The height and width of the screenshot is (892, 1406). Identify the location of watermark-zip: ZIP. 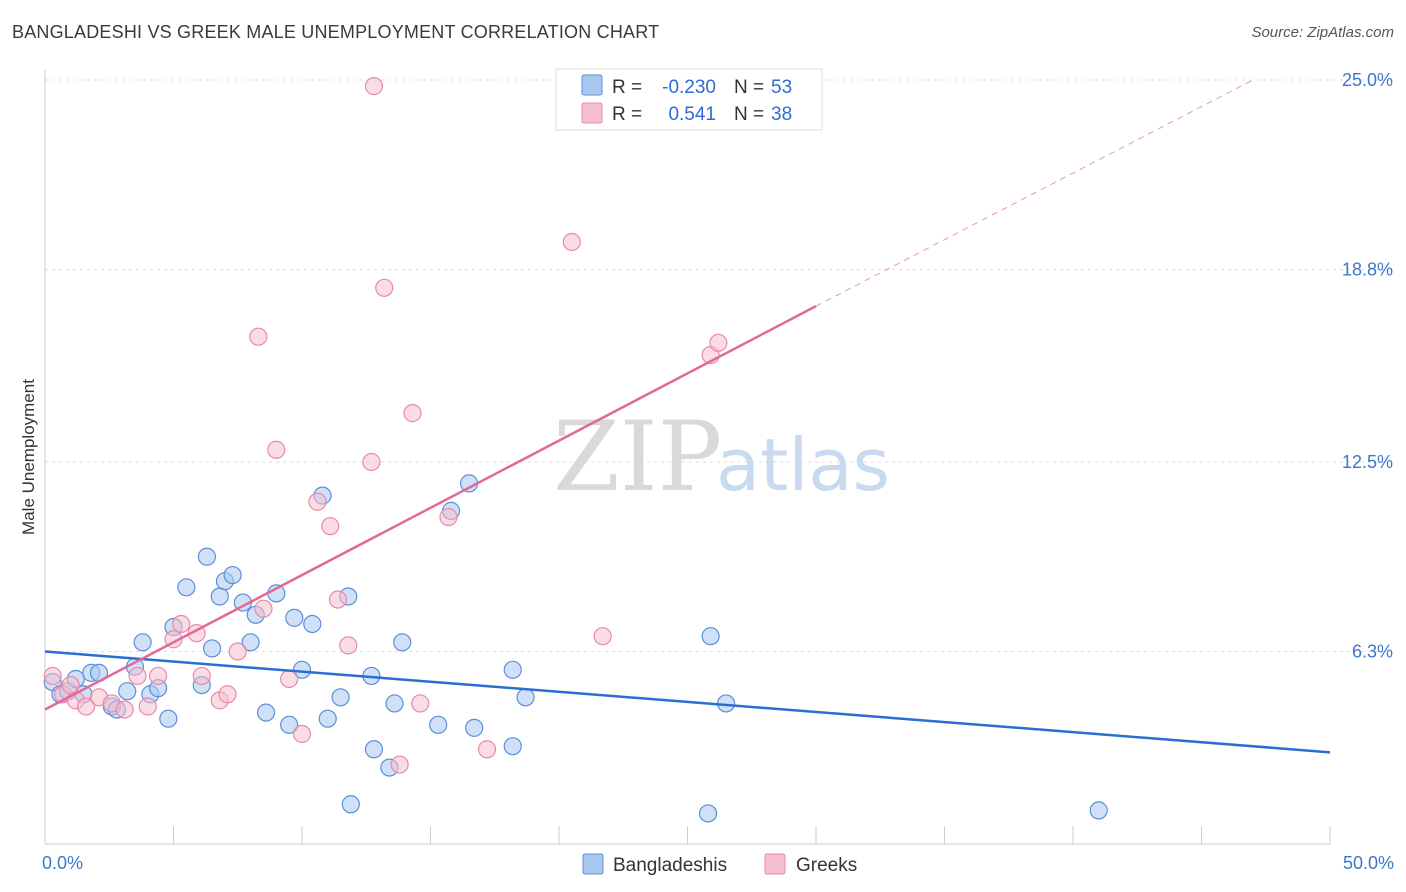
(637, 457).